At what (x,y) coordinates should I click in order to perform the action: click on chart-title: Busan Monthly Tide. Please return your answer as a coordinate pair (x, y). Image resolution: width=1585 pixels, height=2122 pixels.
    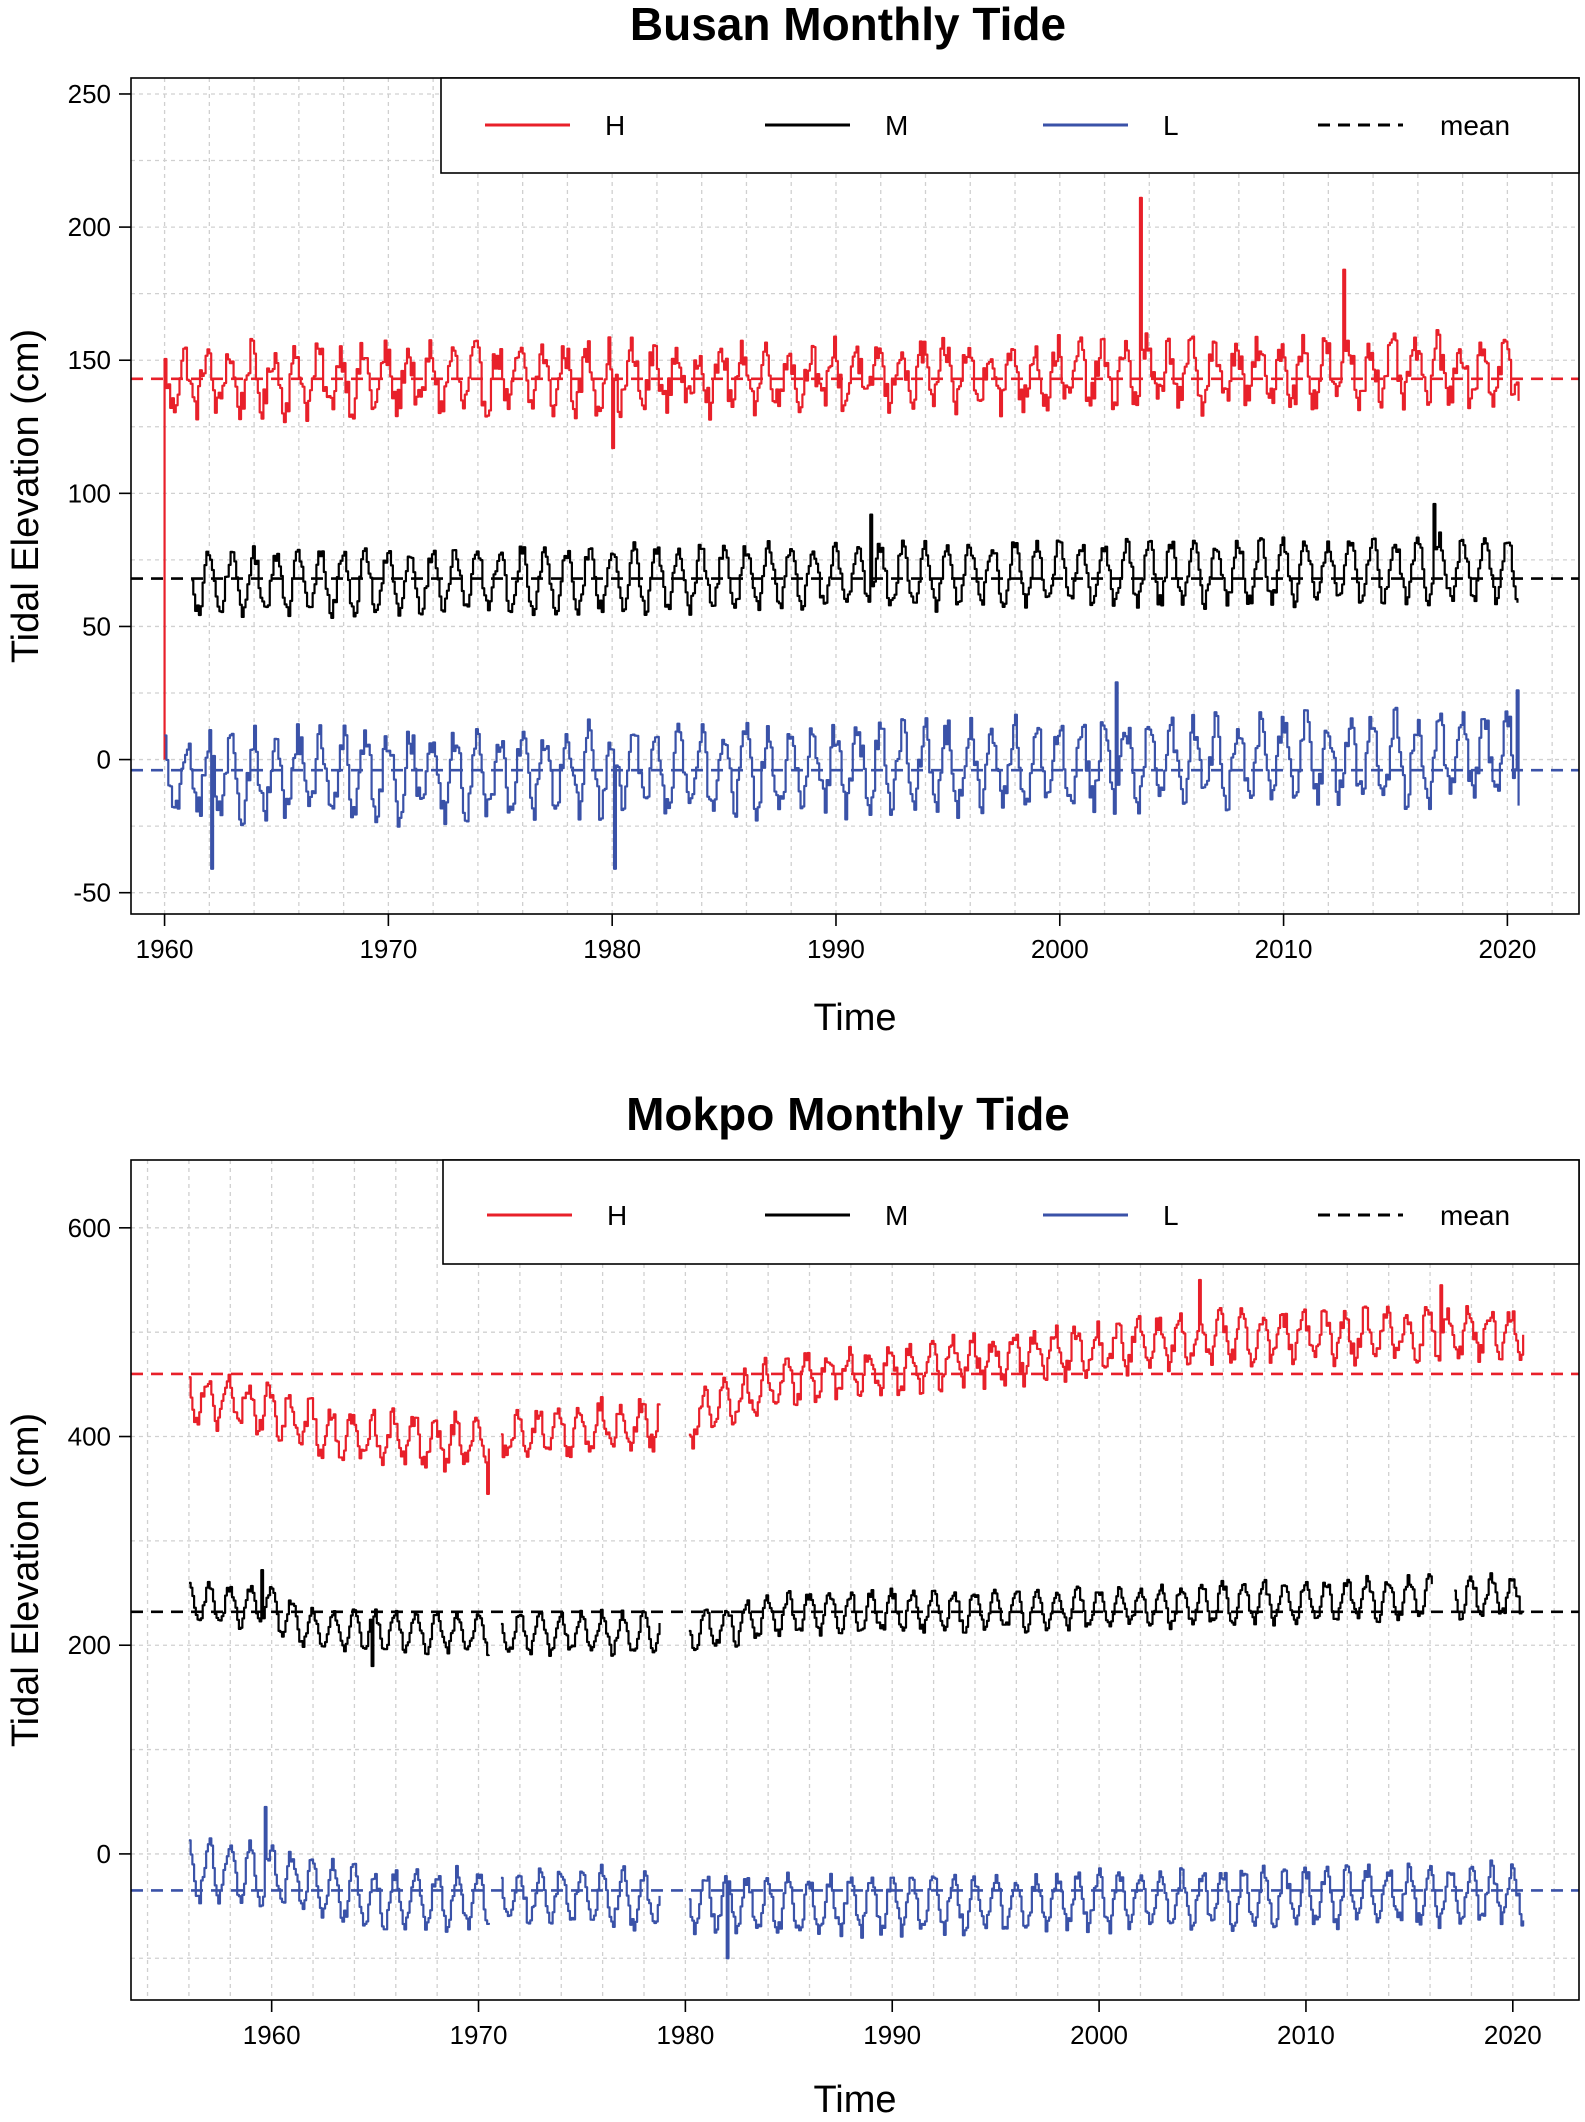
    Looking at the image, I should click on (848, 25).